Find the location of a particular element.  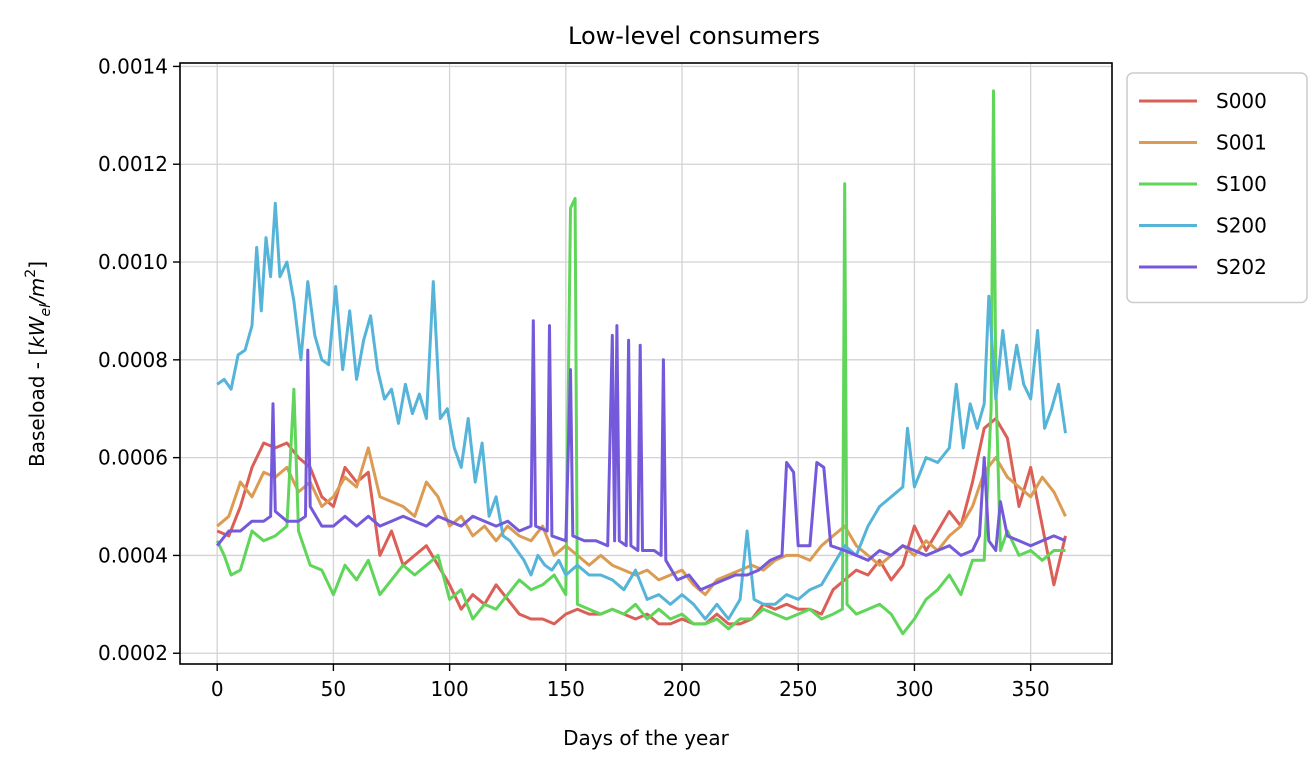

y-tick-label: 0.0012 is located at coordinates (133, 164).